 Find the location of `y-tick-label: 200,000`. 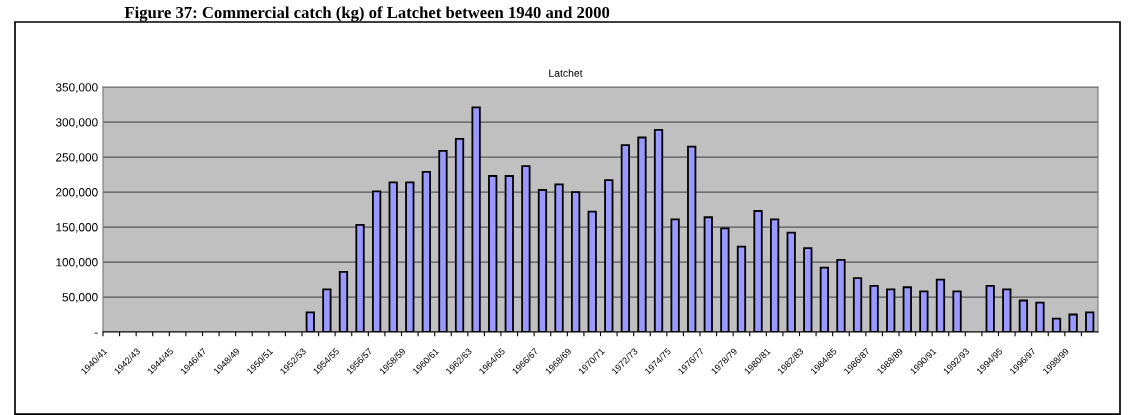

y-tick-label: 200,000 is located at coordinates (77, 193).